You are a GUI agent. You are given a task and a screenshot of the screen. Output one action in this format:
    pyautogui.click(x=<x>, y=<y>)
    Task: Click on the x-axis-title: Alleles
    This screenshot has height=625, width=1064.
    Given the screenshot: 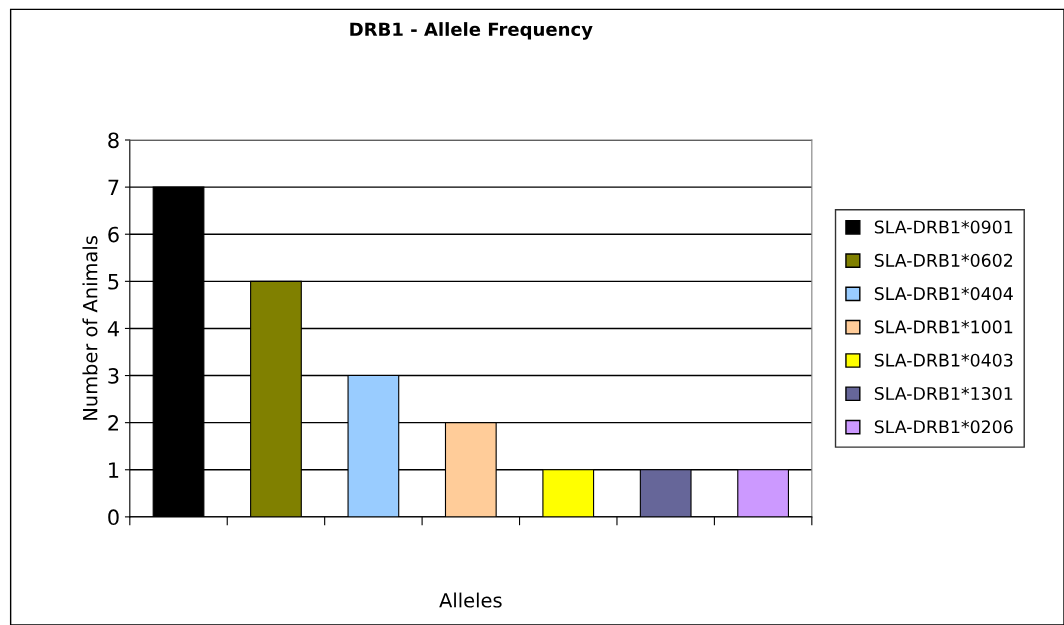 What is the action you would take?
    pyautogui.click(x=470, y=600)
    